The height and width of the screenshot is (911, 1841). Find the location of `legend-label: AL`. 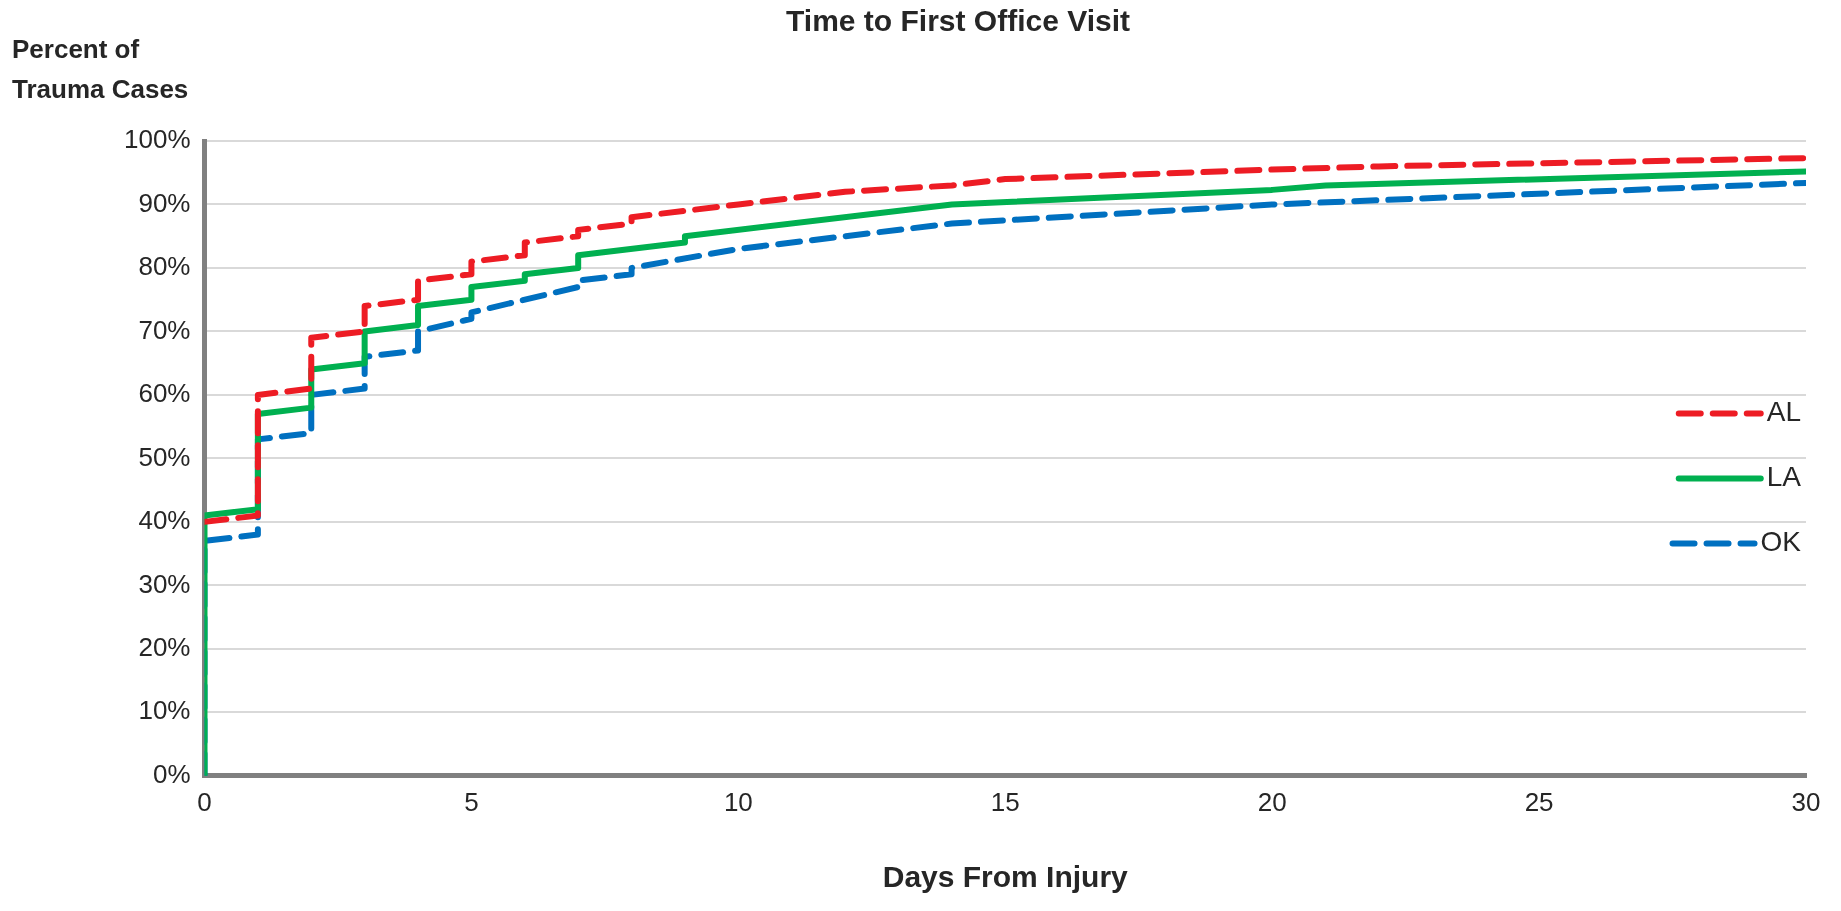

legend-label: AL is located at coordinates (1783, 412).